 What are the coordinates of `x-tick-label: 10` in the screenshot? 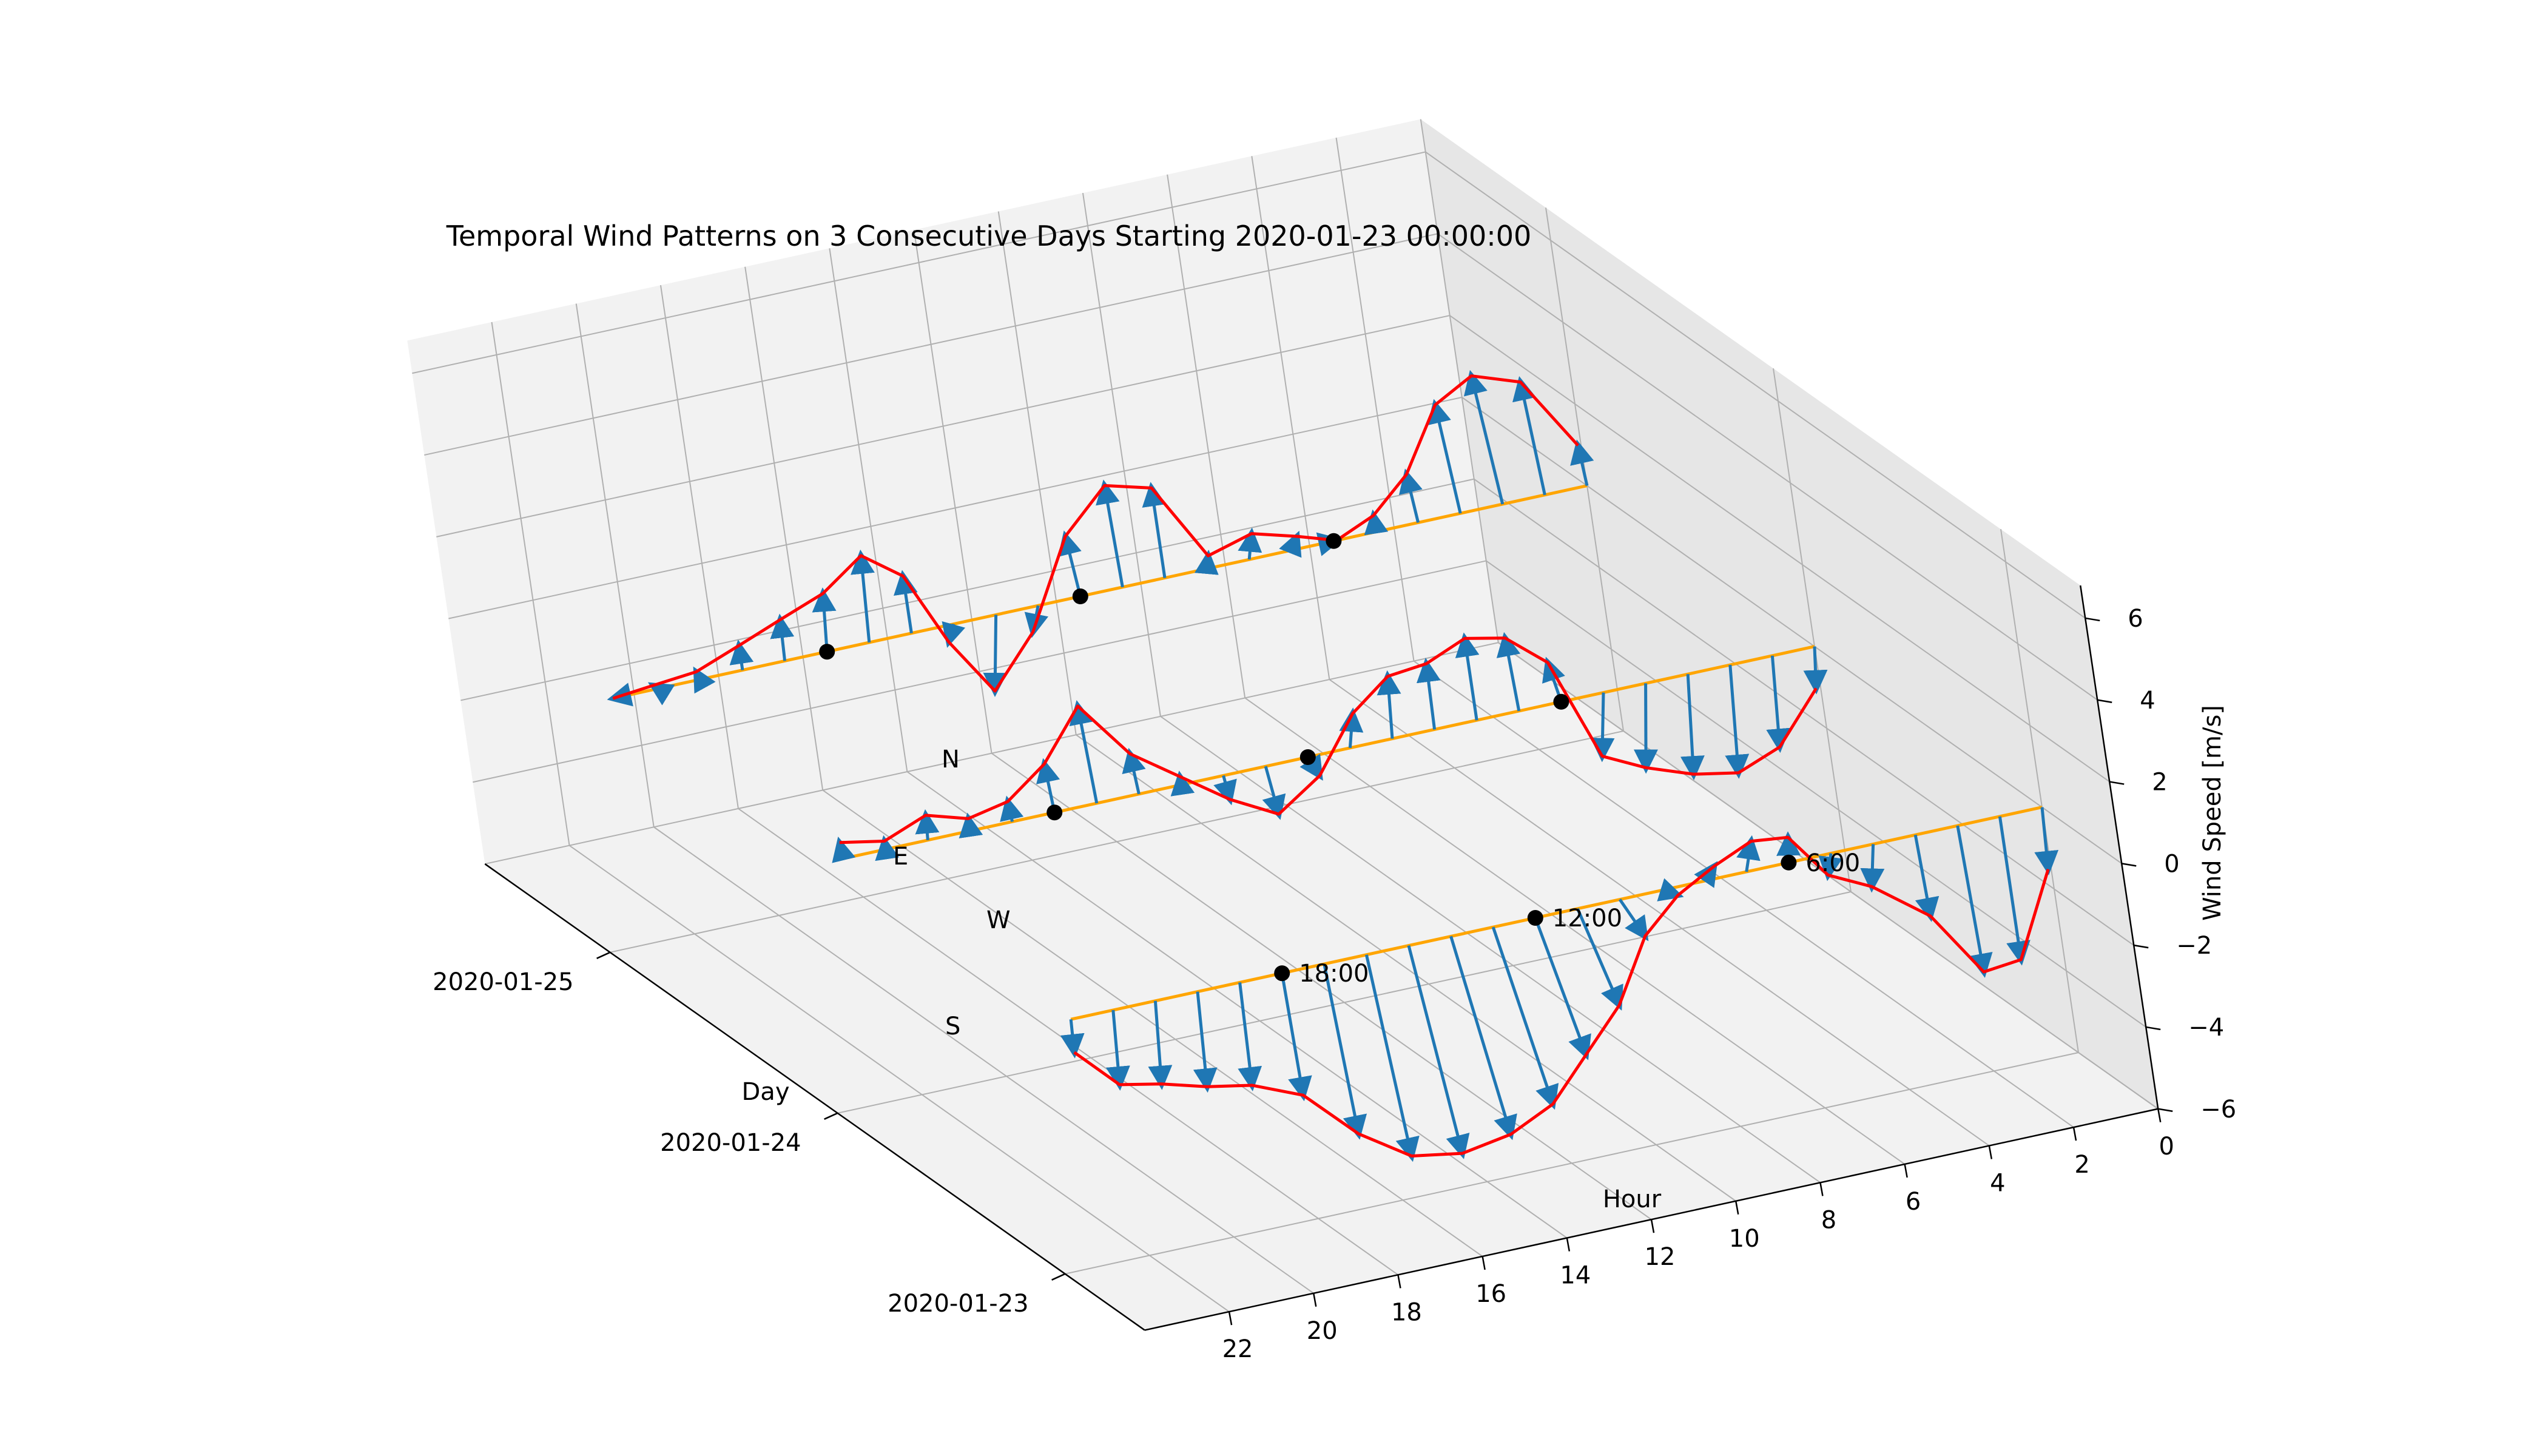 It's located at (1744, 1239).